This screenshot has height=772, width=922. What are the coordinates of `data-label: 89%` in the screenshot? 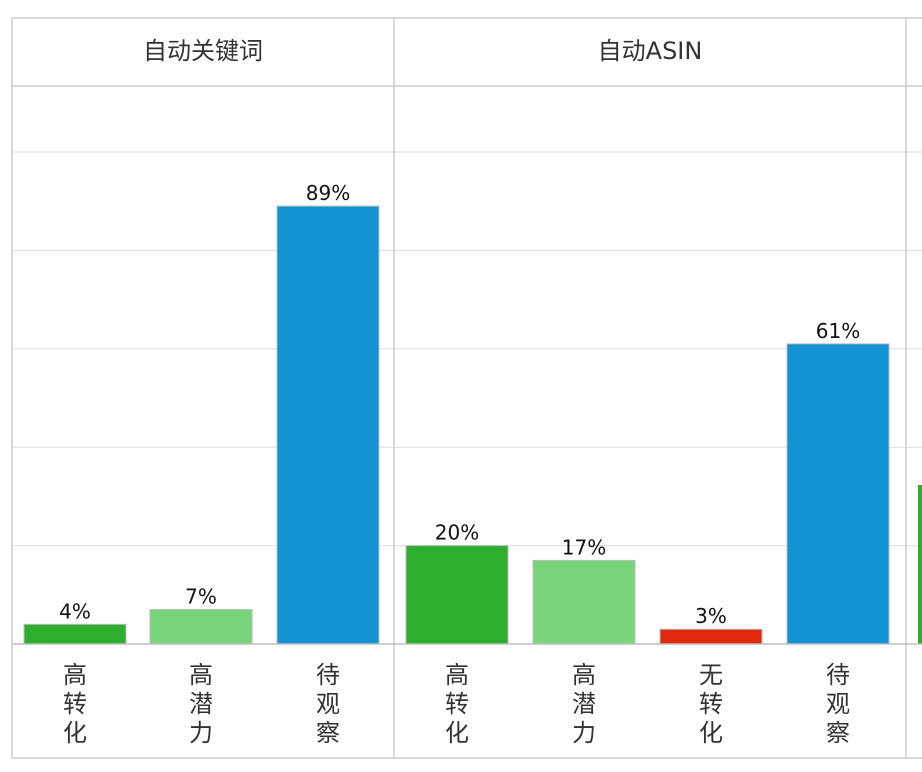 It's located at (328, 193).